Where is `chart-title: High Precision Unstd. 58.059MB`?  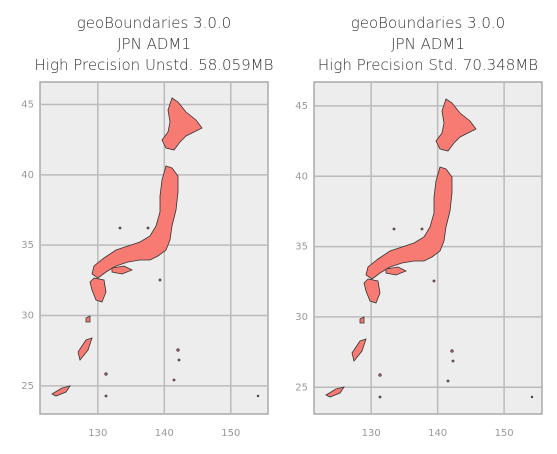
chart-title: High Precision Unstd. 58.059MB is located at coordinates (154, 65).